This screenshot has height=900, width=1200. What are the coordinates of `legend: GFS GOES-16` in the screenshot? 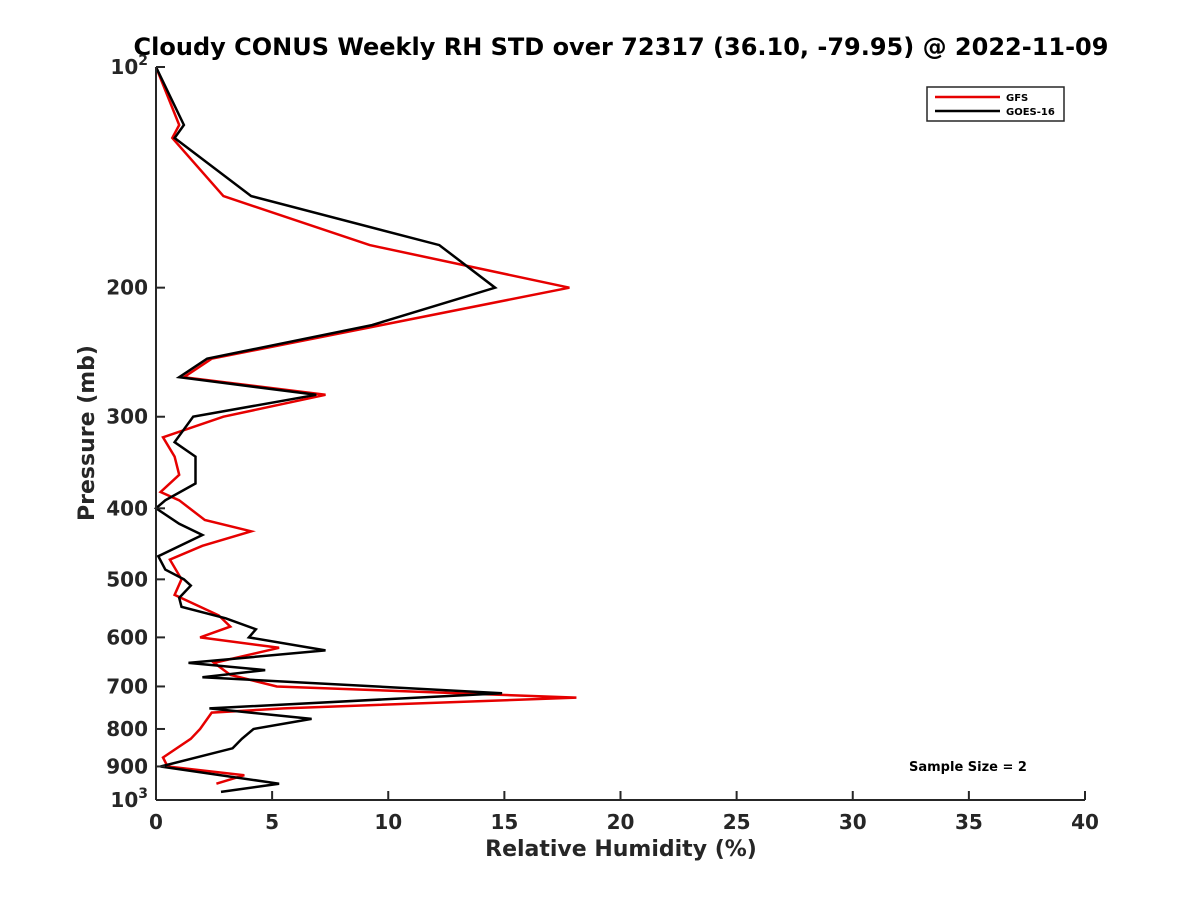 It's located at (995, 104).